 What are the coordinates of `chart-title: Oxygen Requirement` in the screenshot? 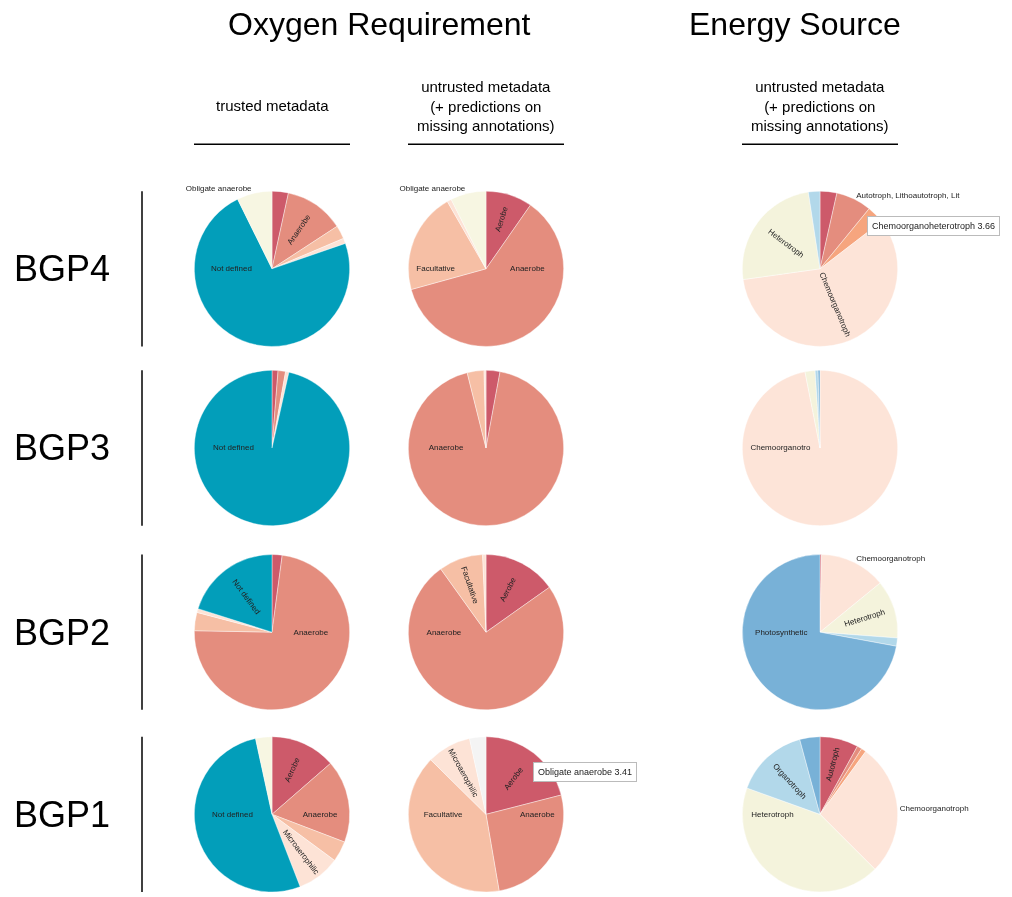 It's located at (379, 24).